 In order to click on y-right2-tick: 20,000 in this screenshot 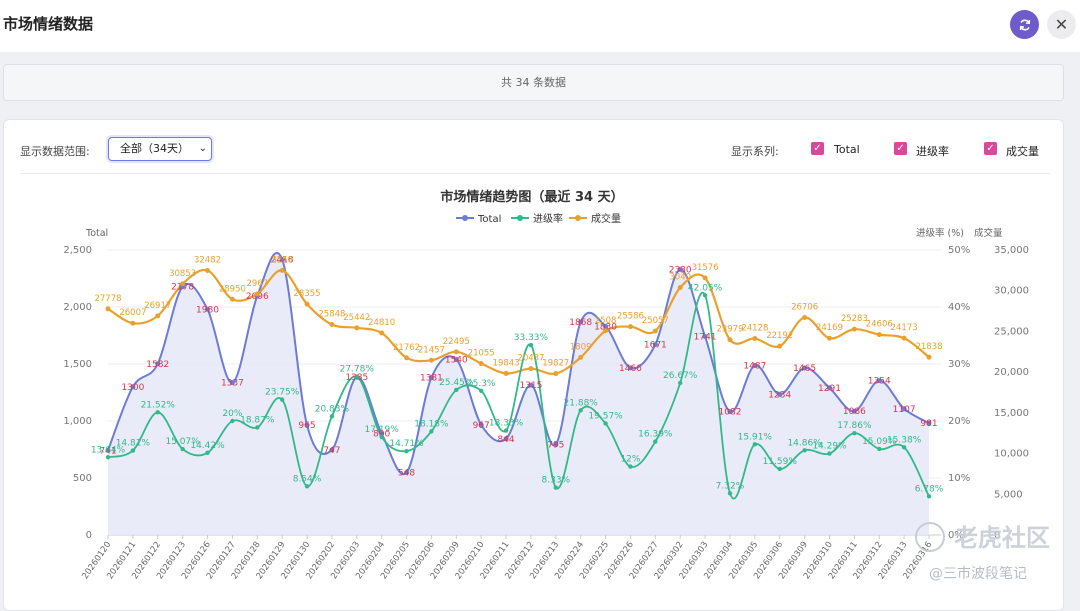, I will do `click(1011, 372)`.